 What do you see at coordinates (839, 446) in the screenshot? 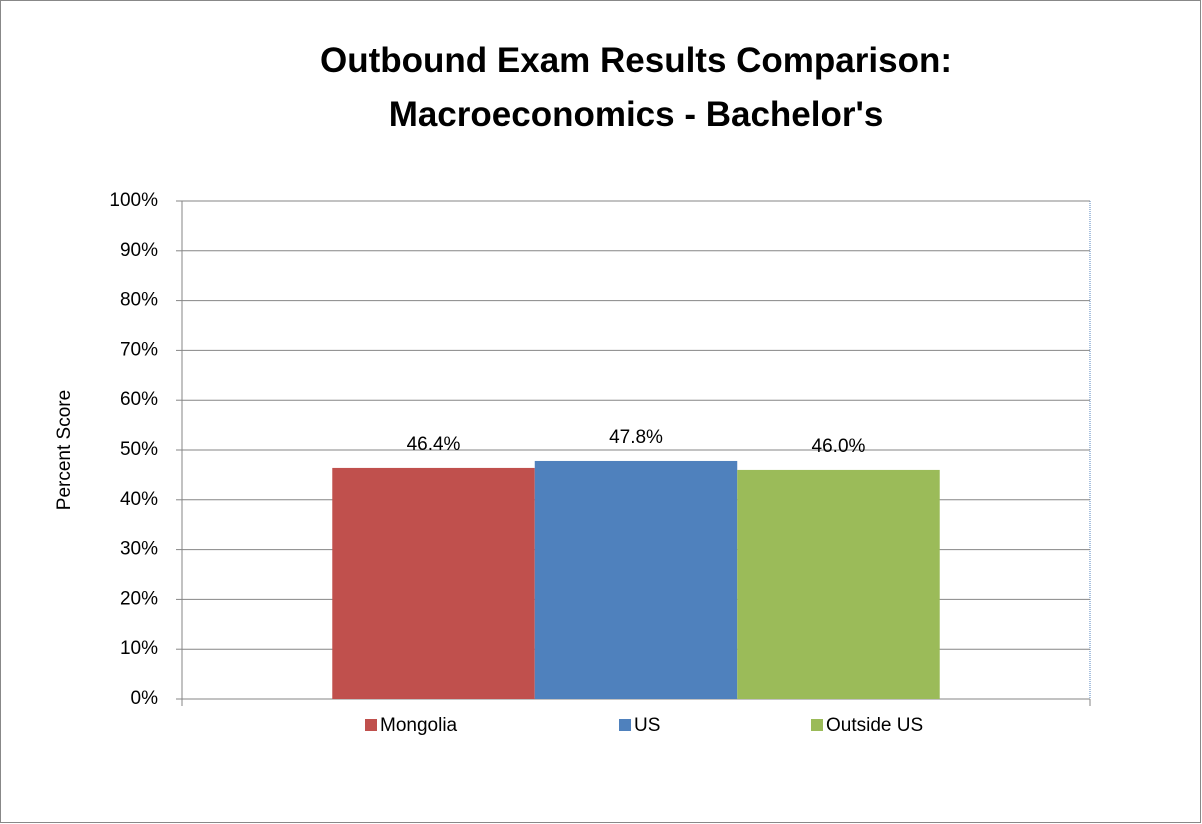
I see `data-label: 46.0%` at bounding box center [839, 446].